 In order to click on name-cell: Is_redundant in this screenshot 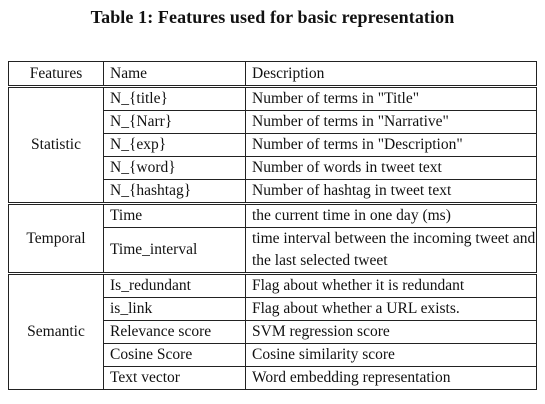, I will do `click(174, 285)`.